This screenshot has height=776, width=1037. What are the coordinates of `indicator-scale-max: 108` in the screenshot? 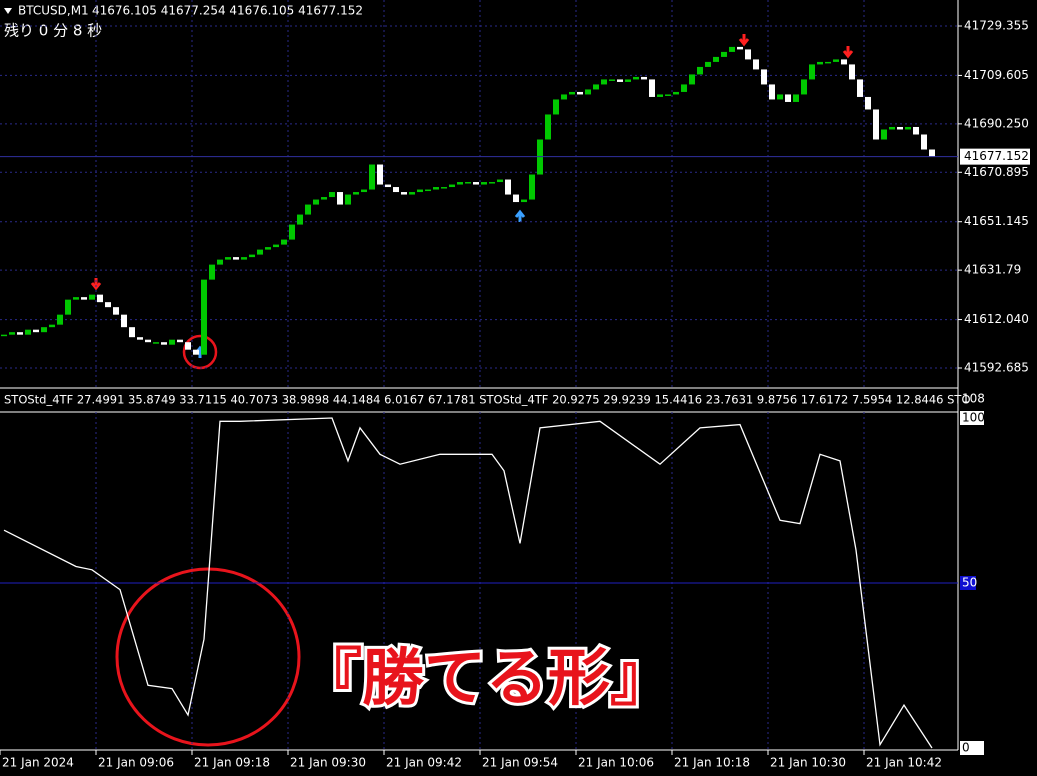 It's located at (973, 399).